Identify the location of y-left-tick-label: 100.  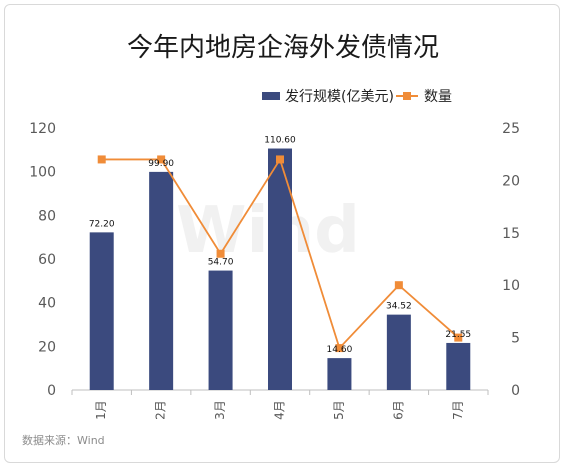
(42, 173).